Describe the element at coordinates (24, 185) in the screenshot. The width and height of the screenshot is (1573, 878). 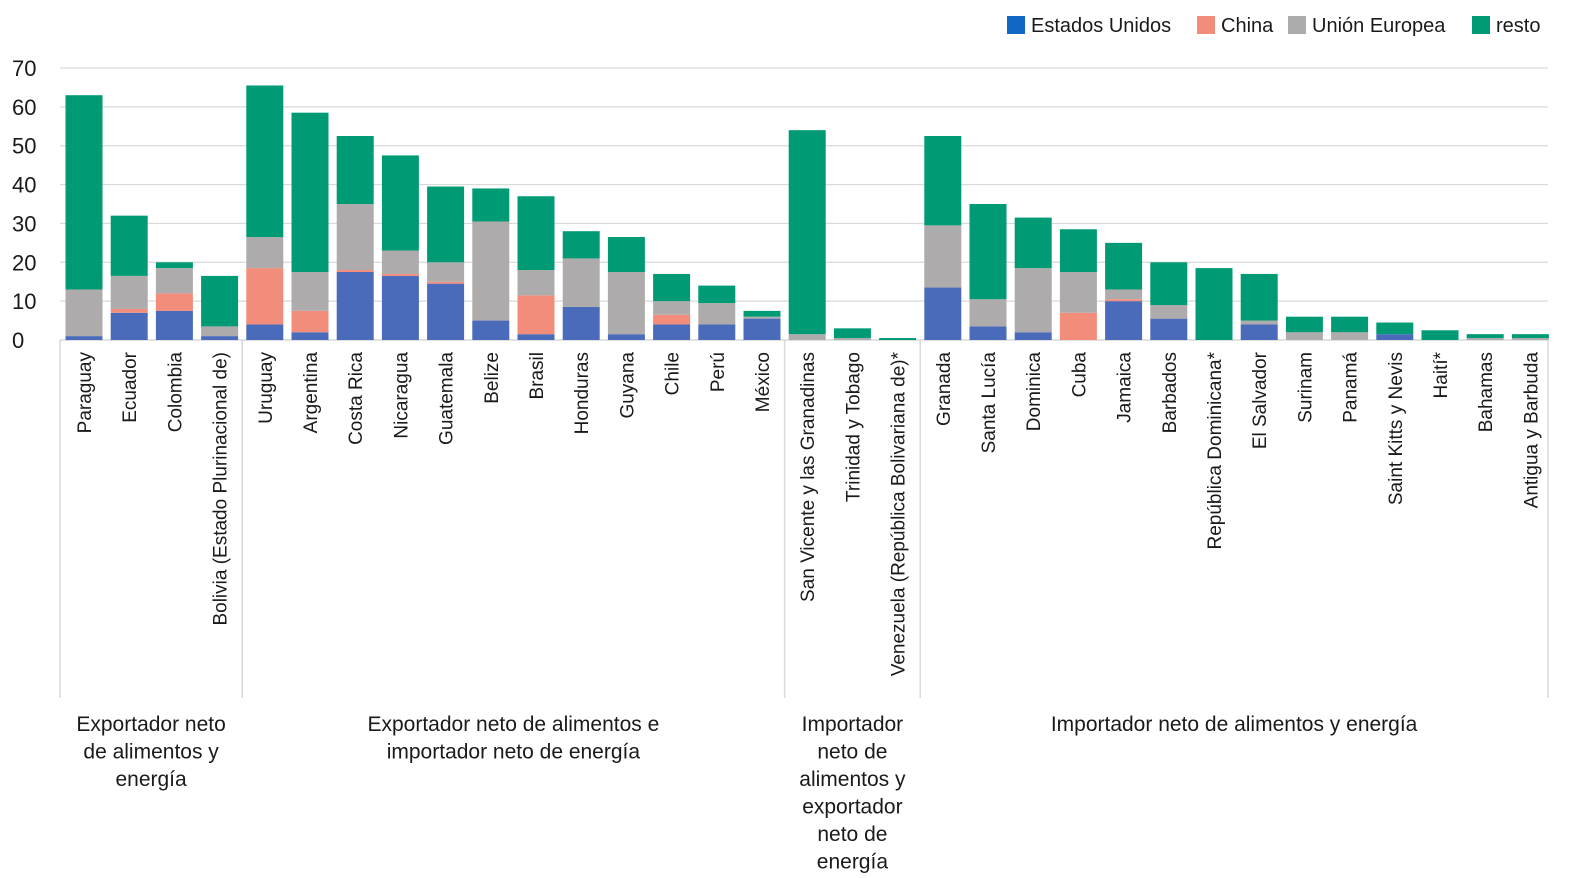
I see `y-tick-label: 40` at that location.